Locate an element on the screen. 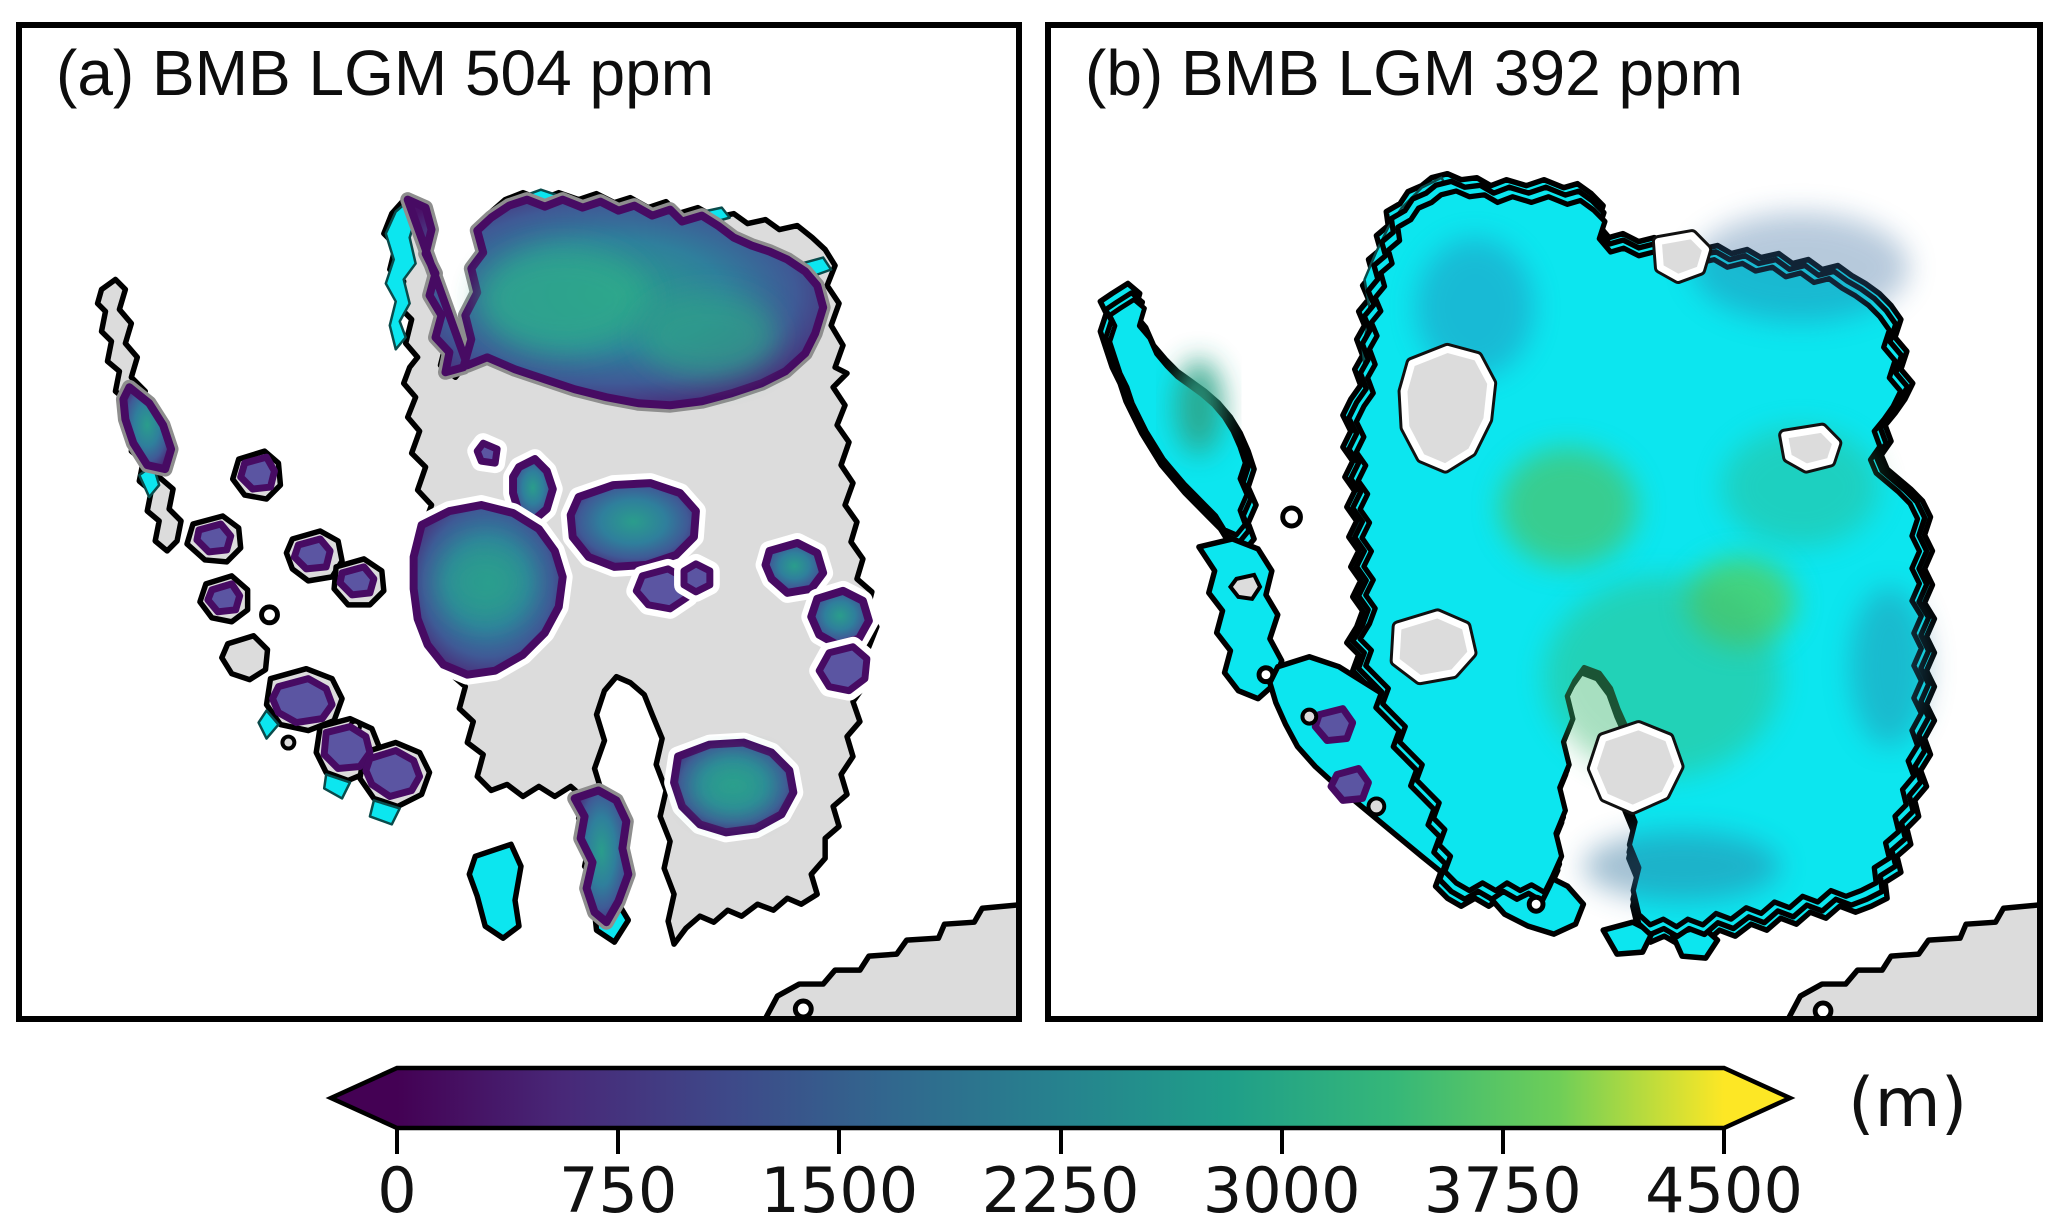 Image resolution: width=2067 pixels, height=1218 pixels. colorbar-tick-label: 1500 is located at coordinates (839, 1186).